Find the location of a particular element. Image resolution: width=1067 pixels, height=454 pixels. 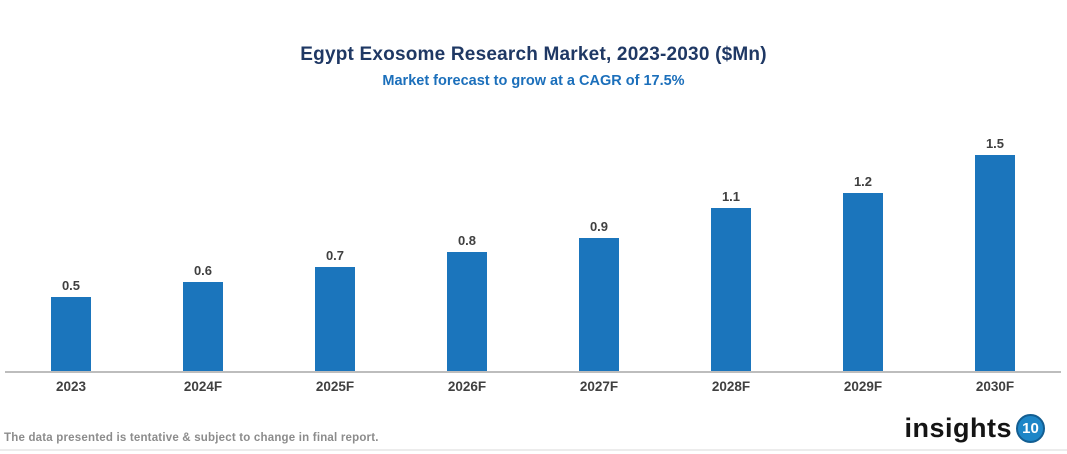

bar-column: 0.8 is located at coordinates (467, 253).